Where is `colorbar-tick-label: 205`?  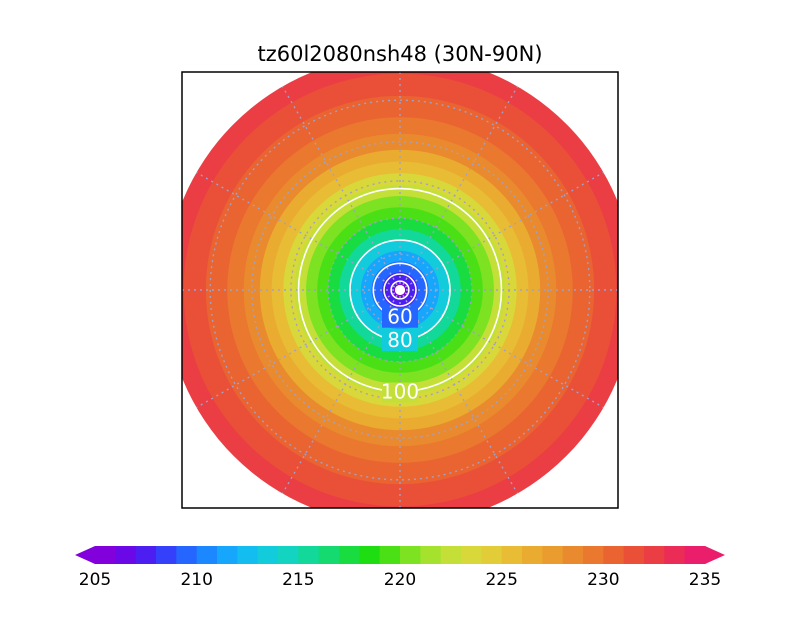 colorbar-tick-label: 205 is located at coordinates (95, 580).